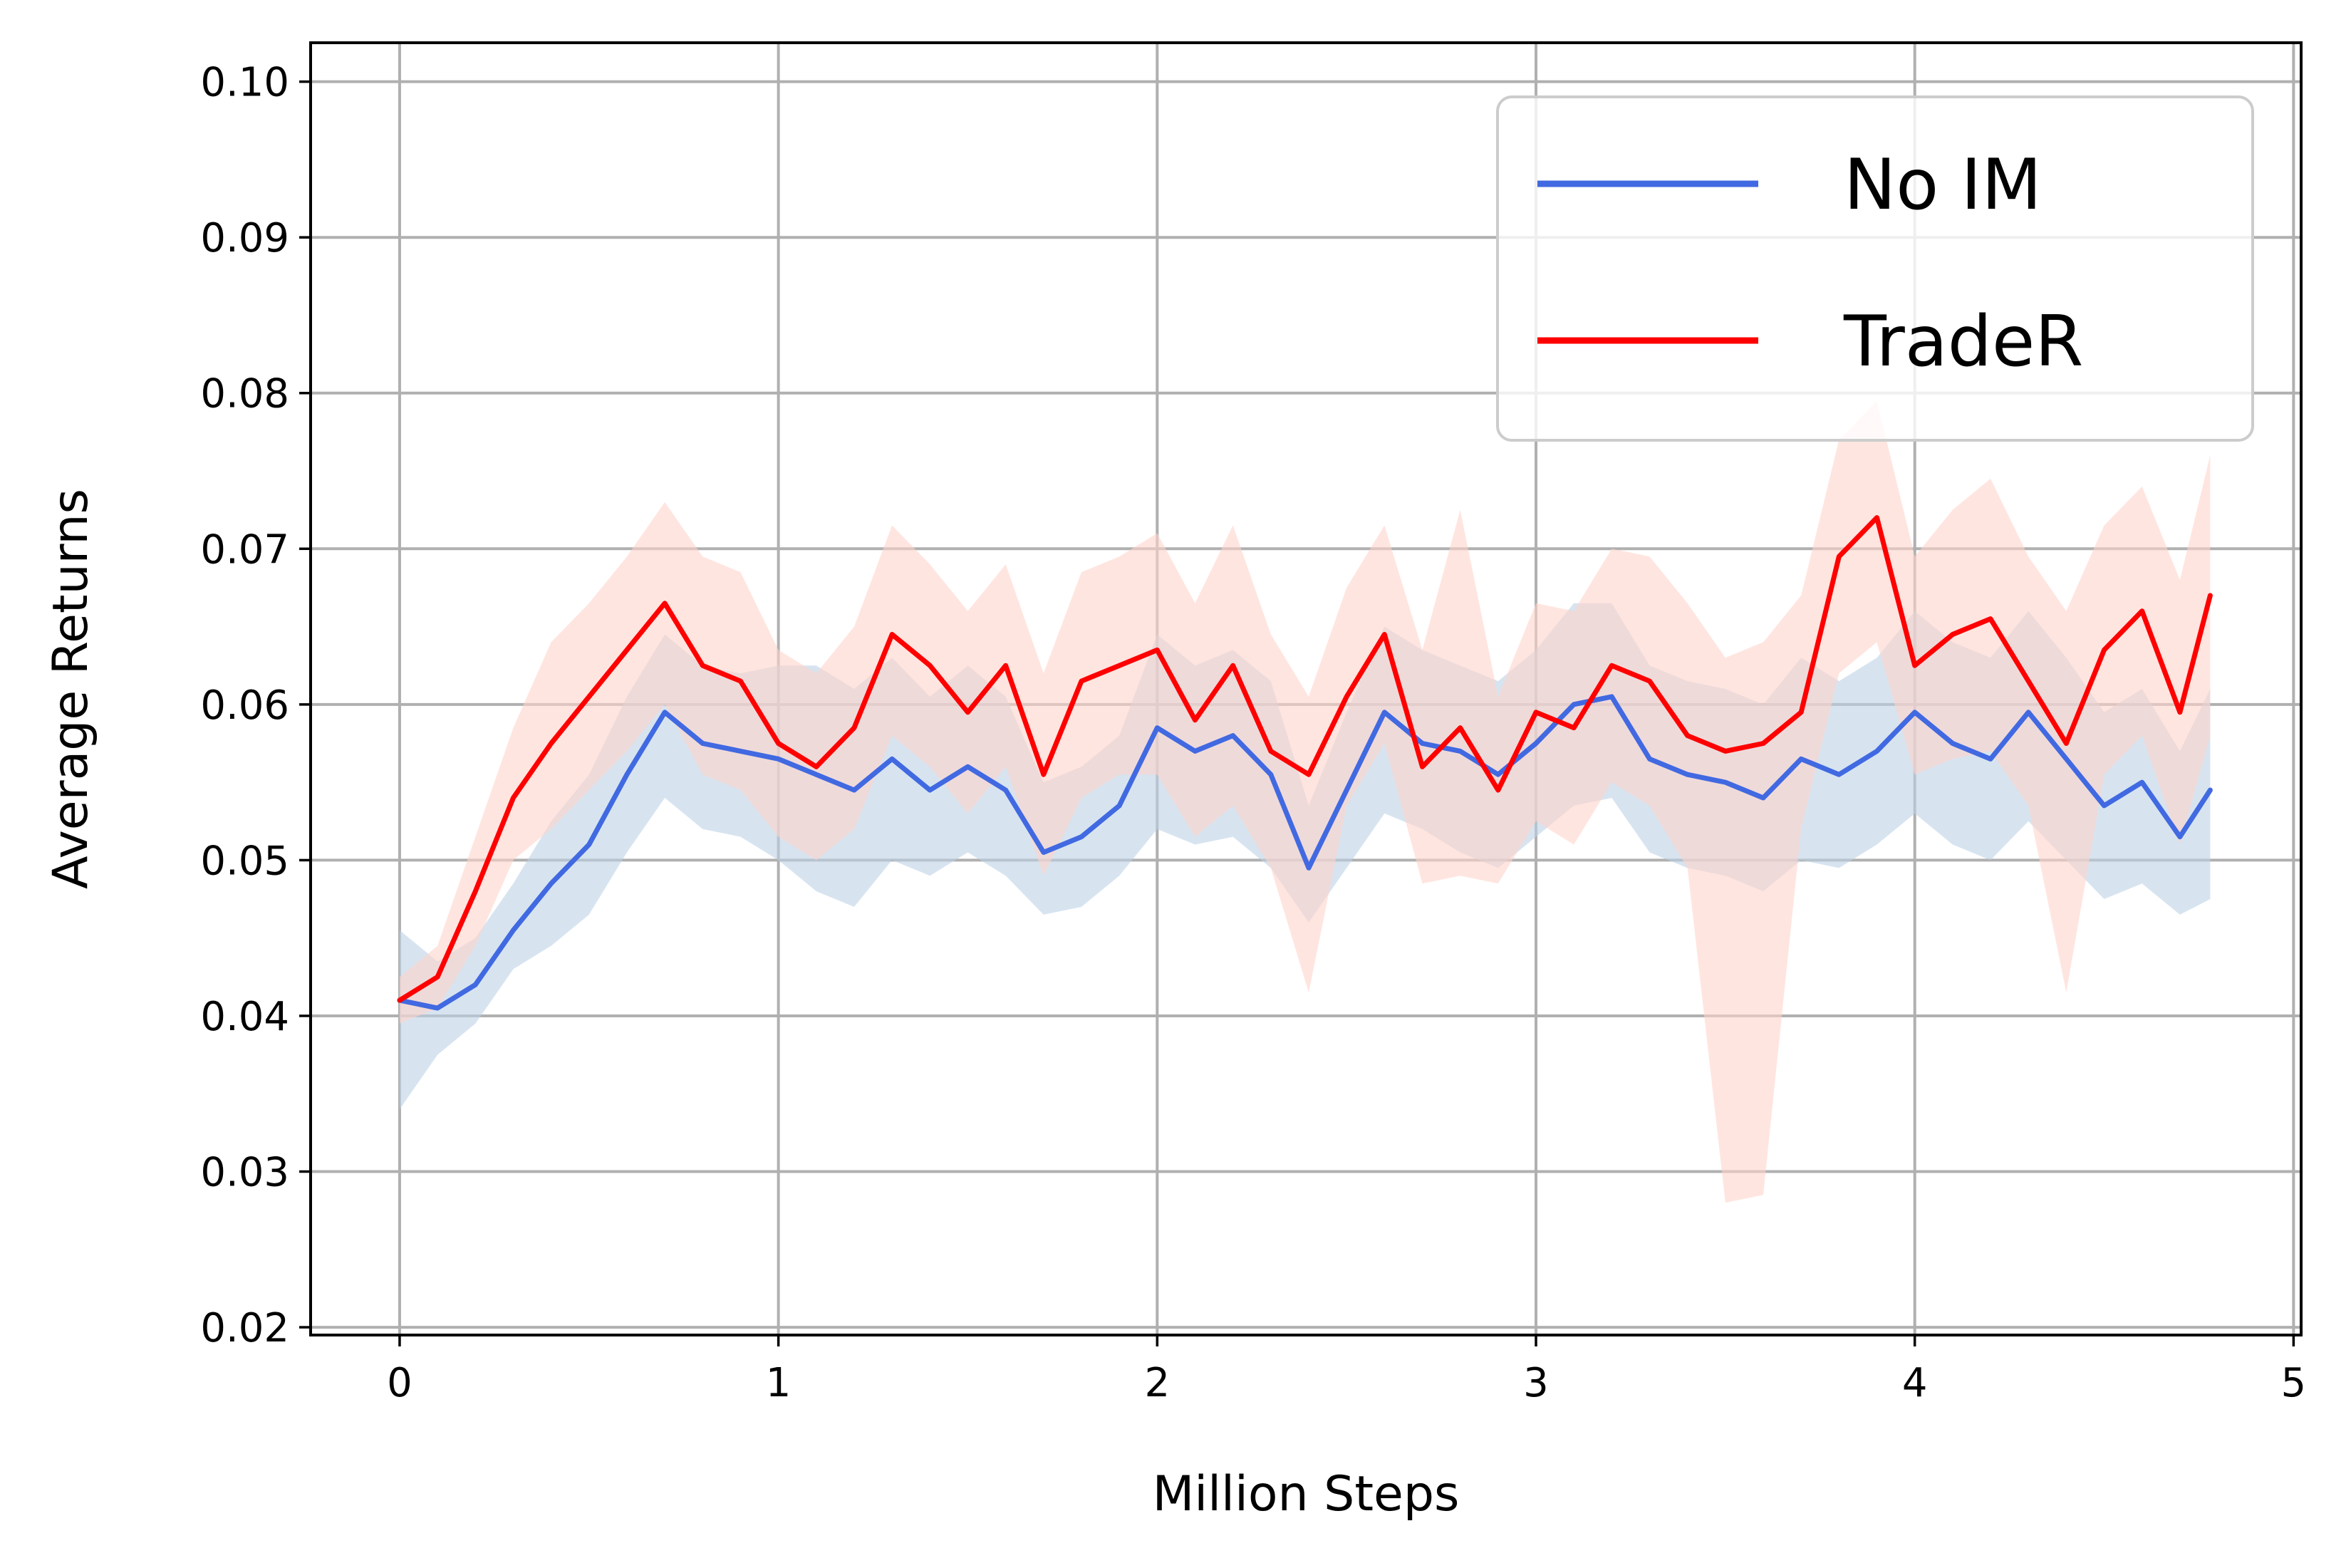  I want to click on x-tick-label: 5, so click(2294, 1383).